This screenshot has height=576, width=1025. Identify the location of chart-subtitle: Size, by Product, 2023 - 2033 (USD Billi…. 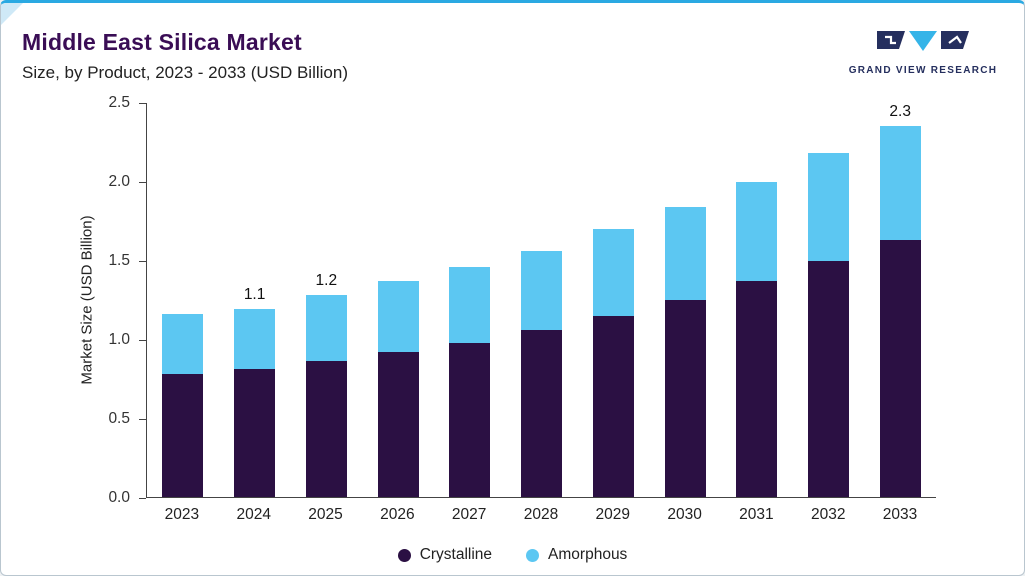
(185, 72).